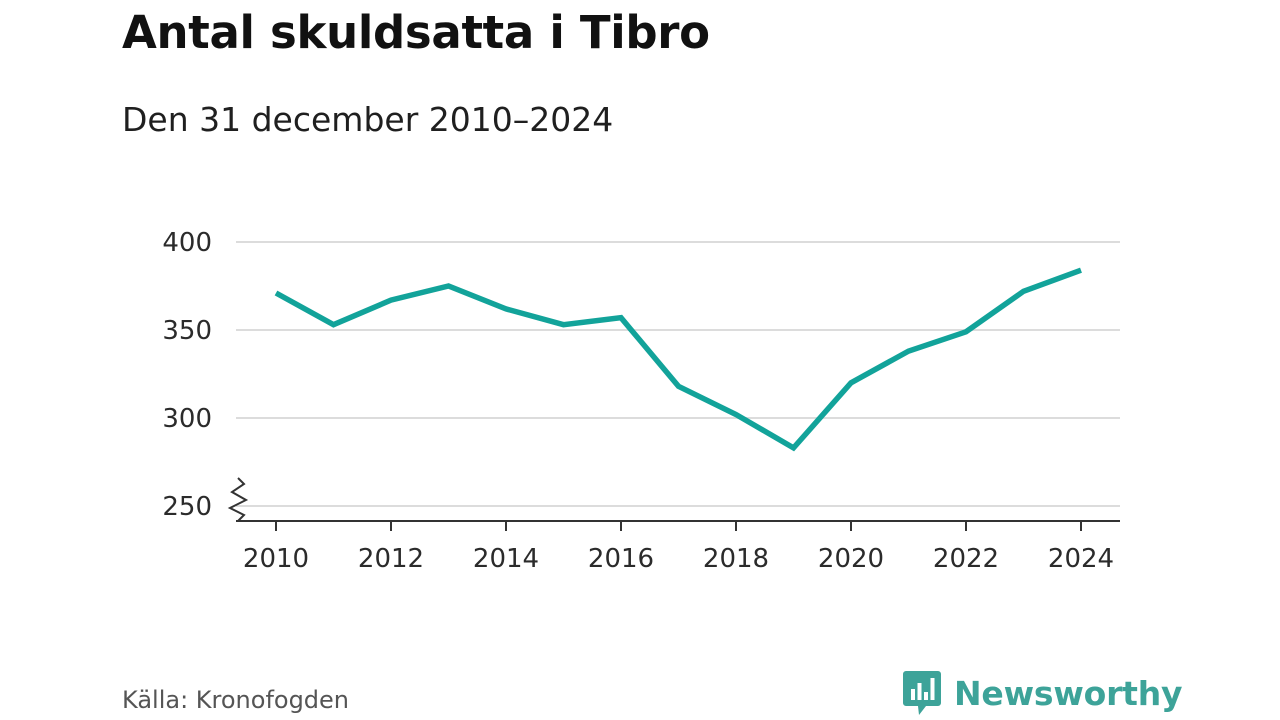 The height and width of the screenshot is (720, 1280). What do you see at coordinates (416, 32) in the screenshot?
I see `chart-title: Antal skuldsatta i Tibro` at bounding box center [416, 32].